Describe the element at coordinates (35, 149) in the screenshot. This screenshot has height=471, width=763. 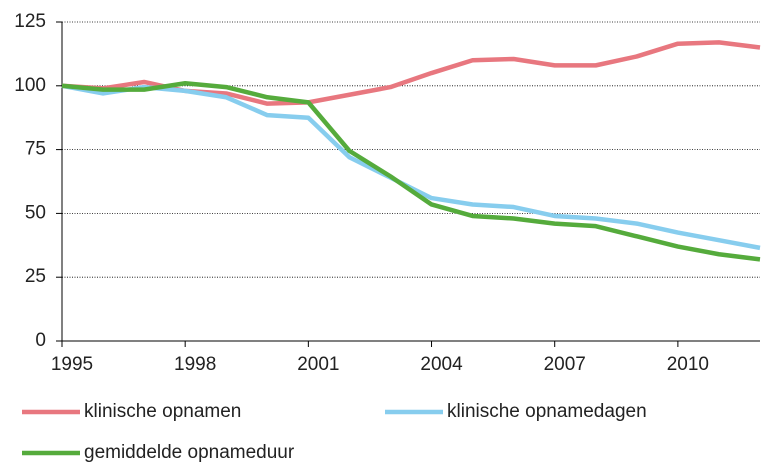
I see `y-tick-label: 75` at that location.